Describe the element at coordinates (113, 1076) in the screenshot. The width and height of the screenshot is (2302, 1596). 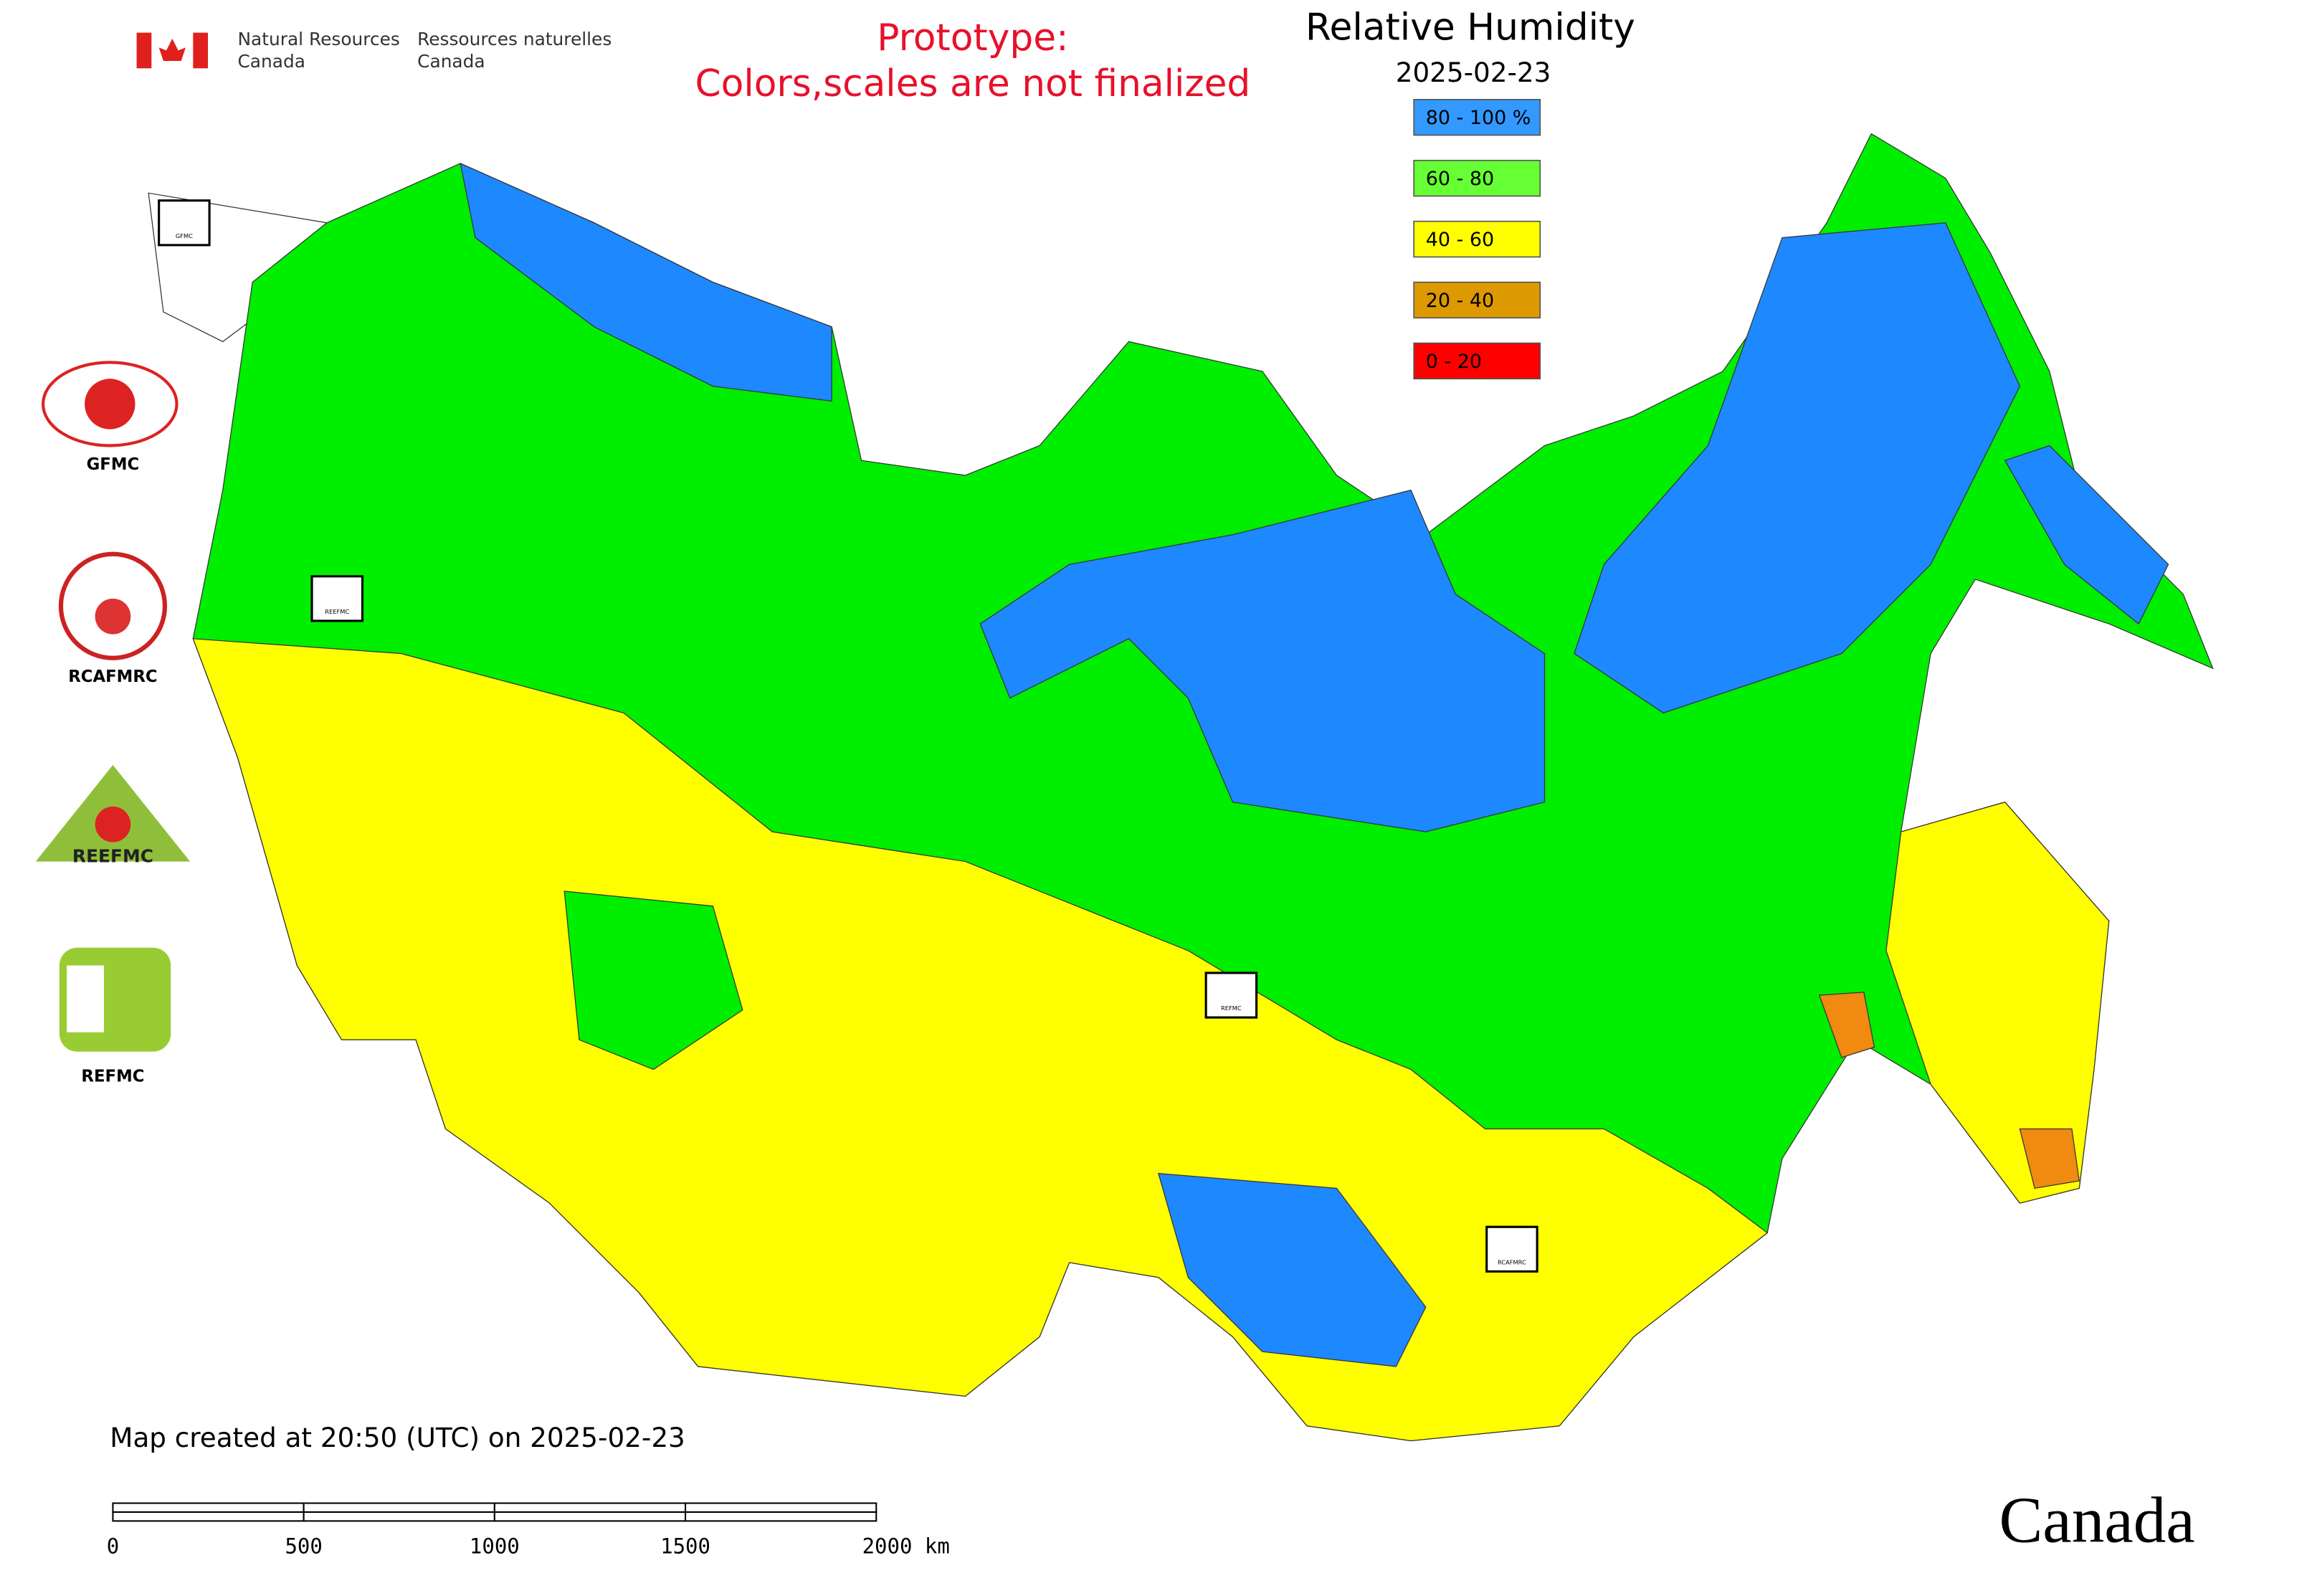
I see `logo-label: REFMC` at that location.